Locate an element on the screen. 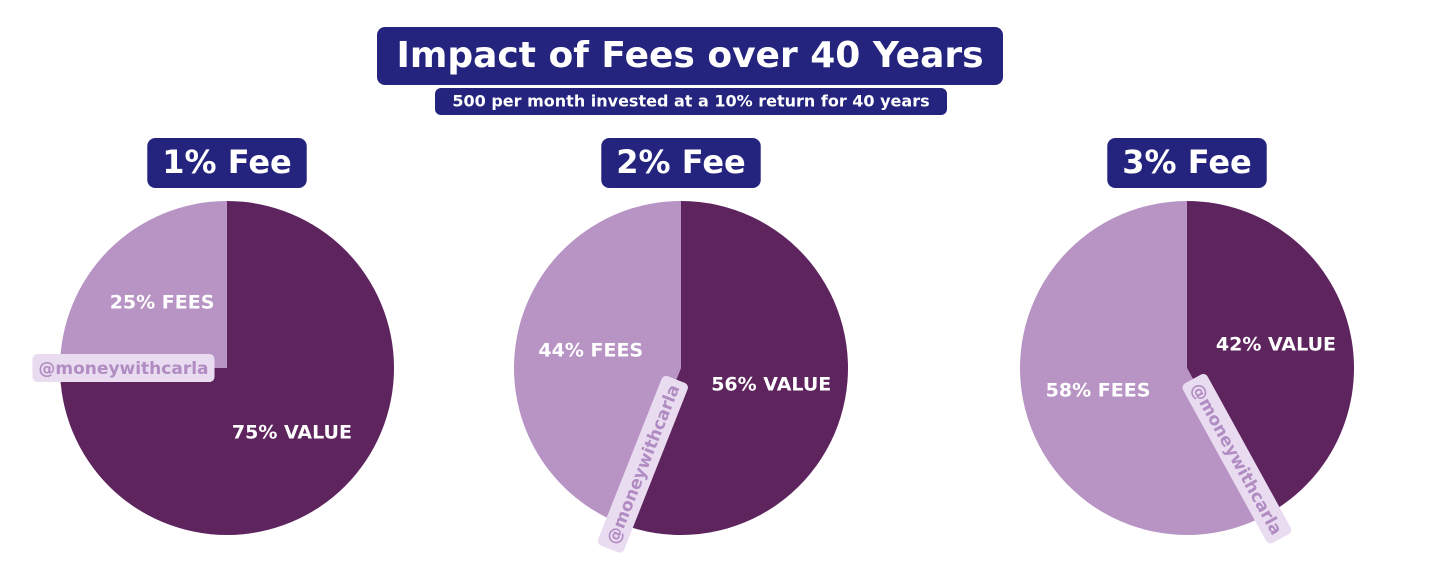  title: Impact of Fees over 40 Years is located at coordinates (689, 55).